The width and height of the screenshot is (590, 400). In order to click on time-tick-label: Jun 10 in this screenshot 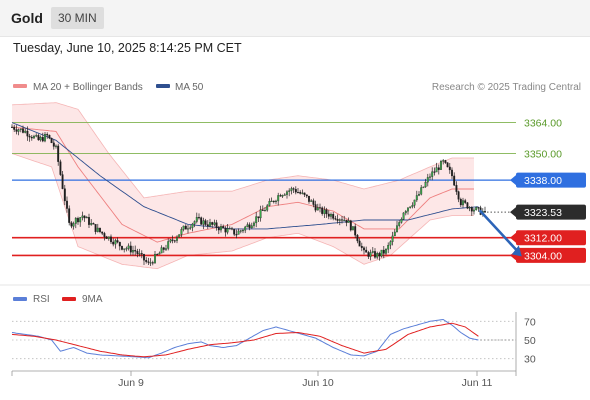, I will do `click(318, 383)`.